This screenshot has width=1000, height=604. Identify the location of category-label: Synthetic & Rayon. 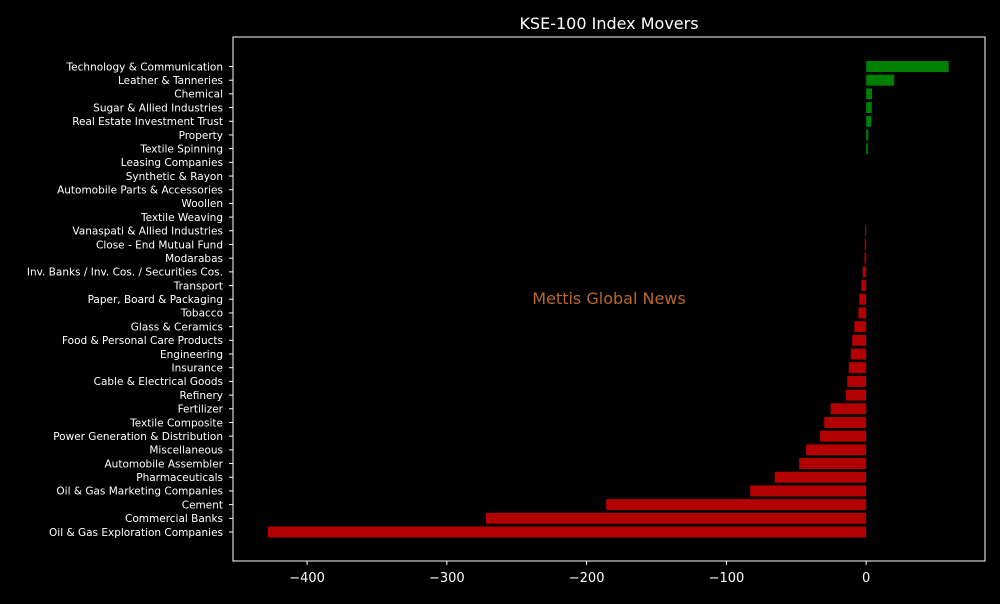
(174, 177).